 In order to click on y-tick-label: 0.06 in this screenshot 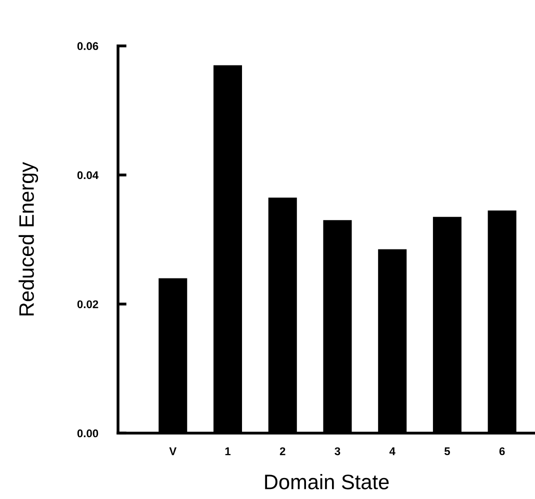, I will do `click(87, 46)`.